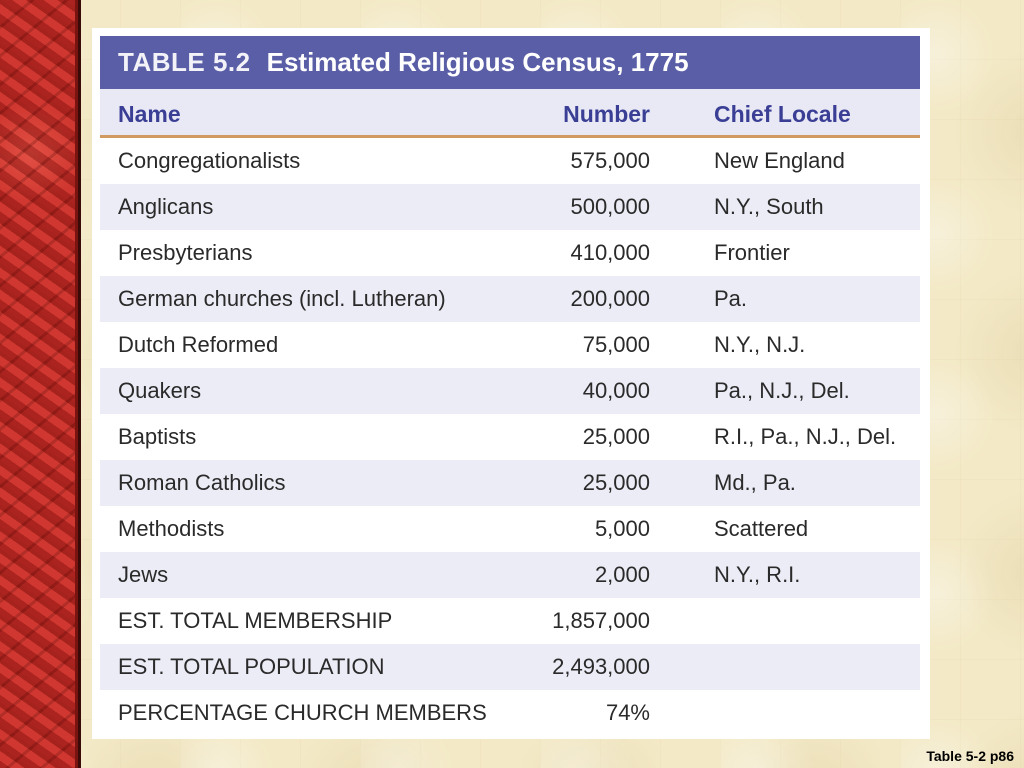 The height and width of the screenshot is (768, 1024). What do you see at coordinates (782, 390) in the screenshot?
I see `row-chief-locale: Pa., N.J., Del.` at bounding box center [782, 390].